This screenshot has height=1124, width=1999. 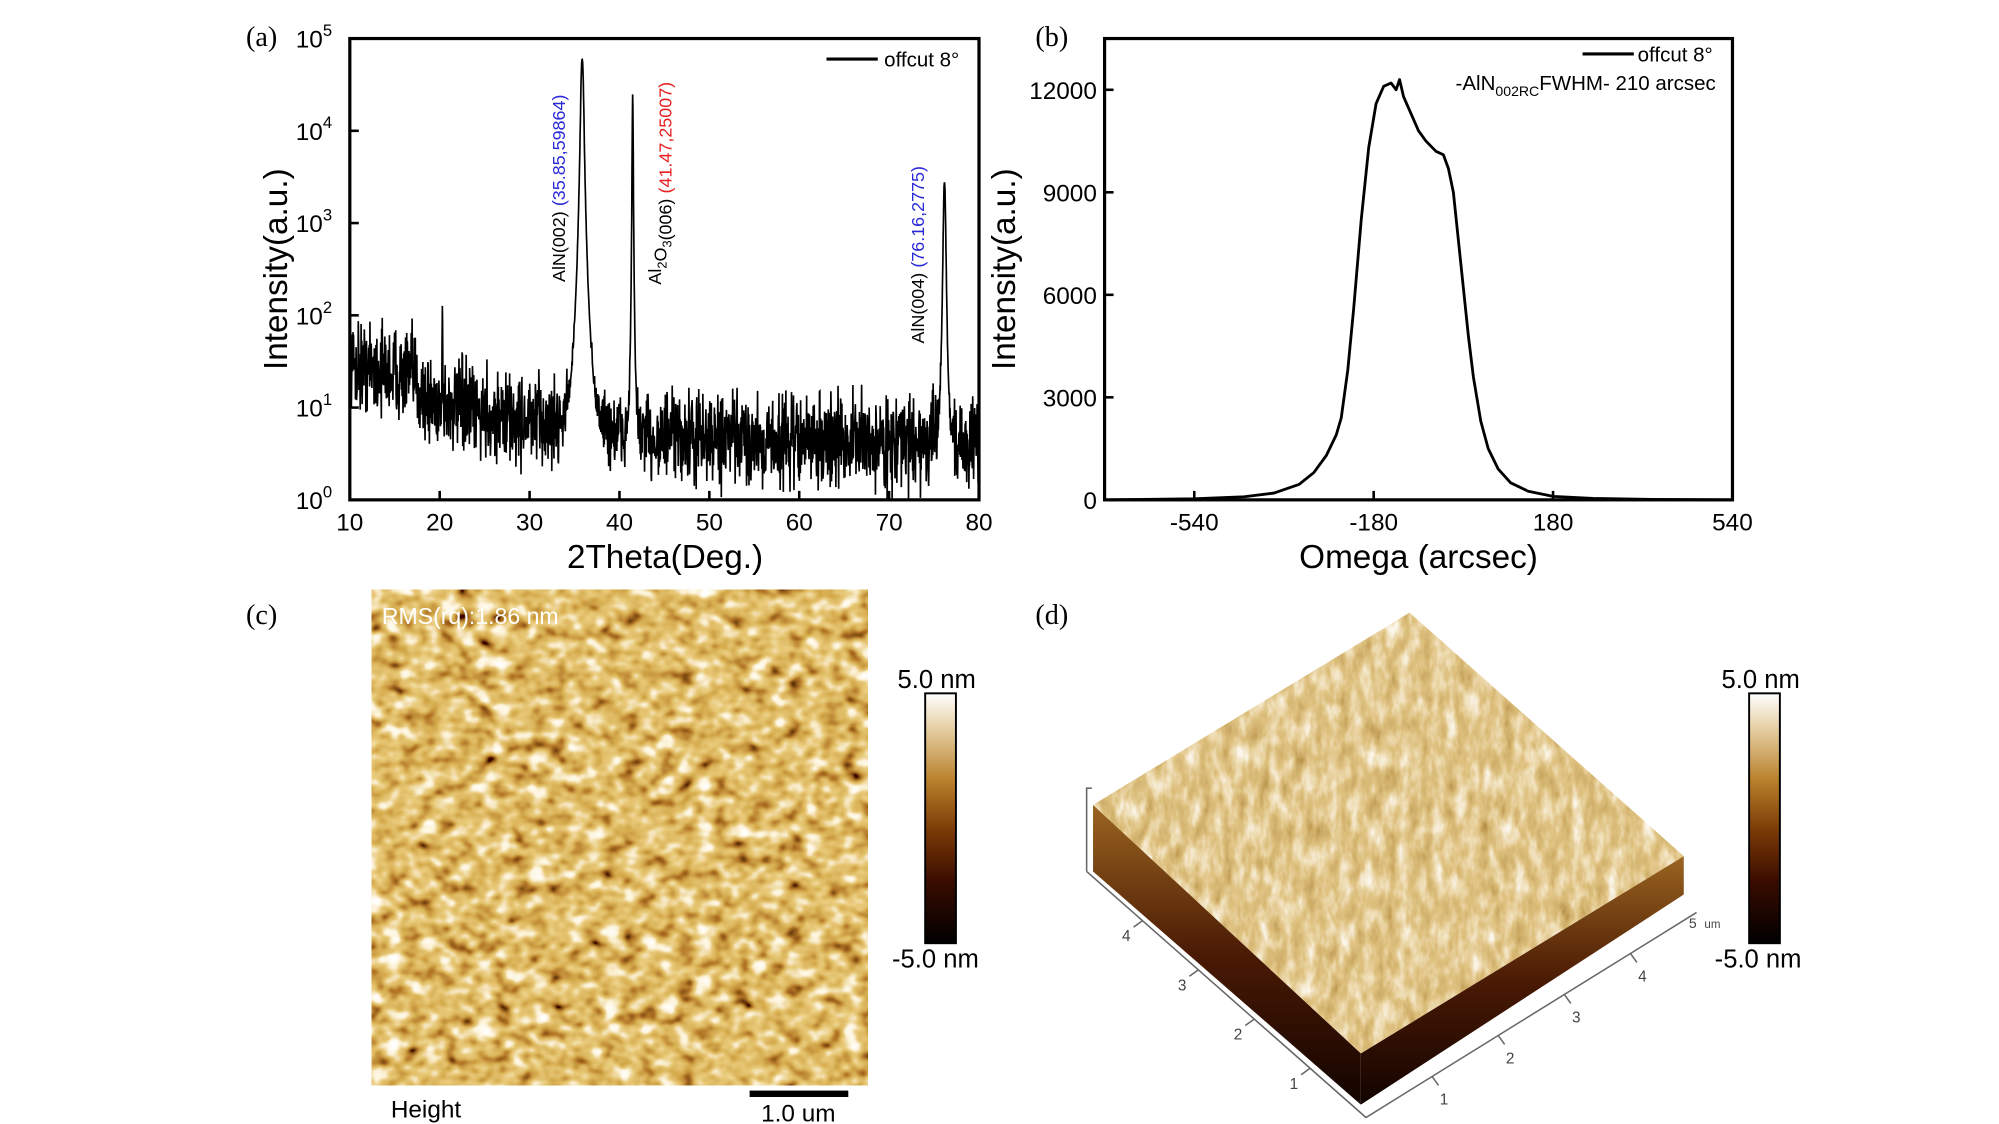 What do you see at coordinates (709, 523) in the screenshot?
I see `x-tick-label: 50` at bounding box center [709, 523].